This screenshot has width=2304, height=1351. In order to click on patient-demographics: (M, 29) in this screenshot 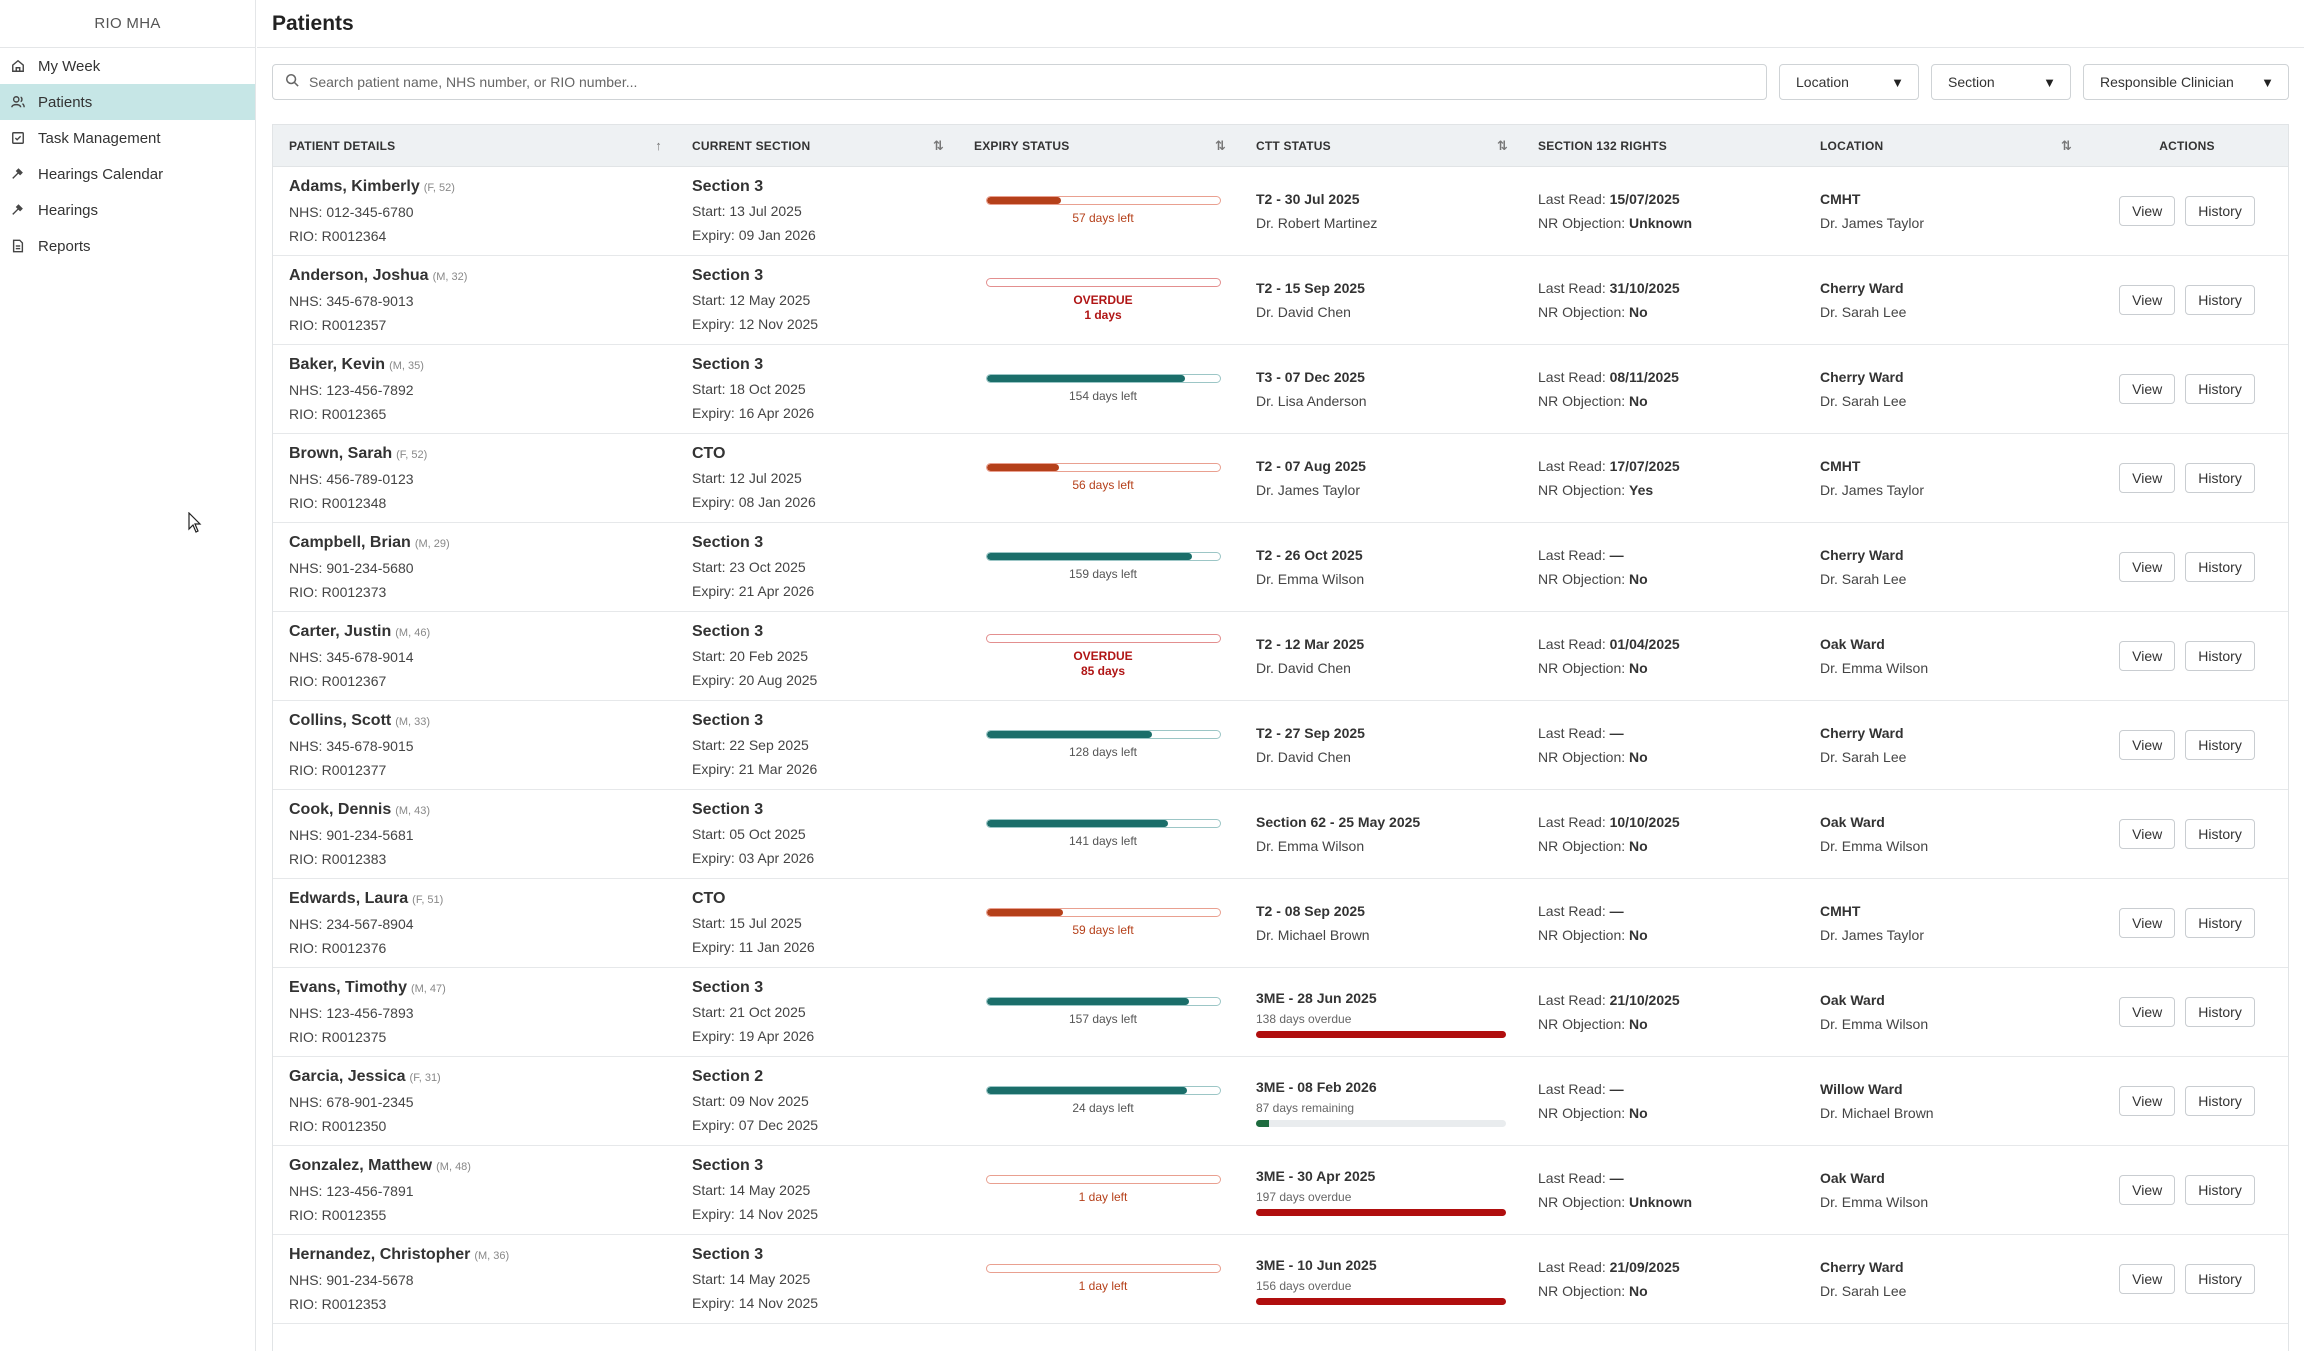, I will do `click(432, 544)`.